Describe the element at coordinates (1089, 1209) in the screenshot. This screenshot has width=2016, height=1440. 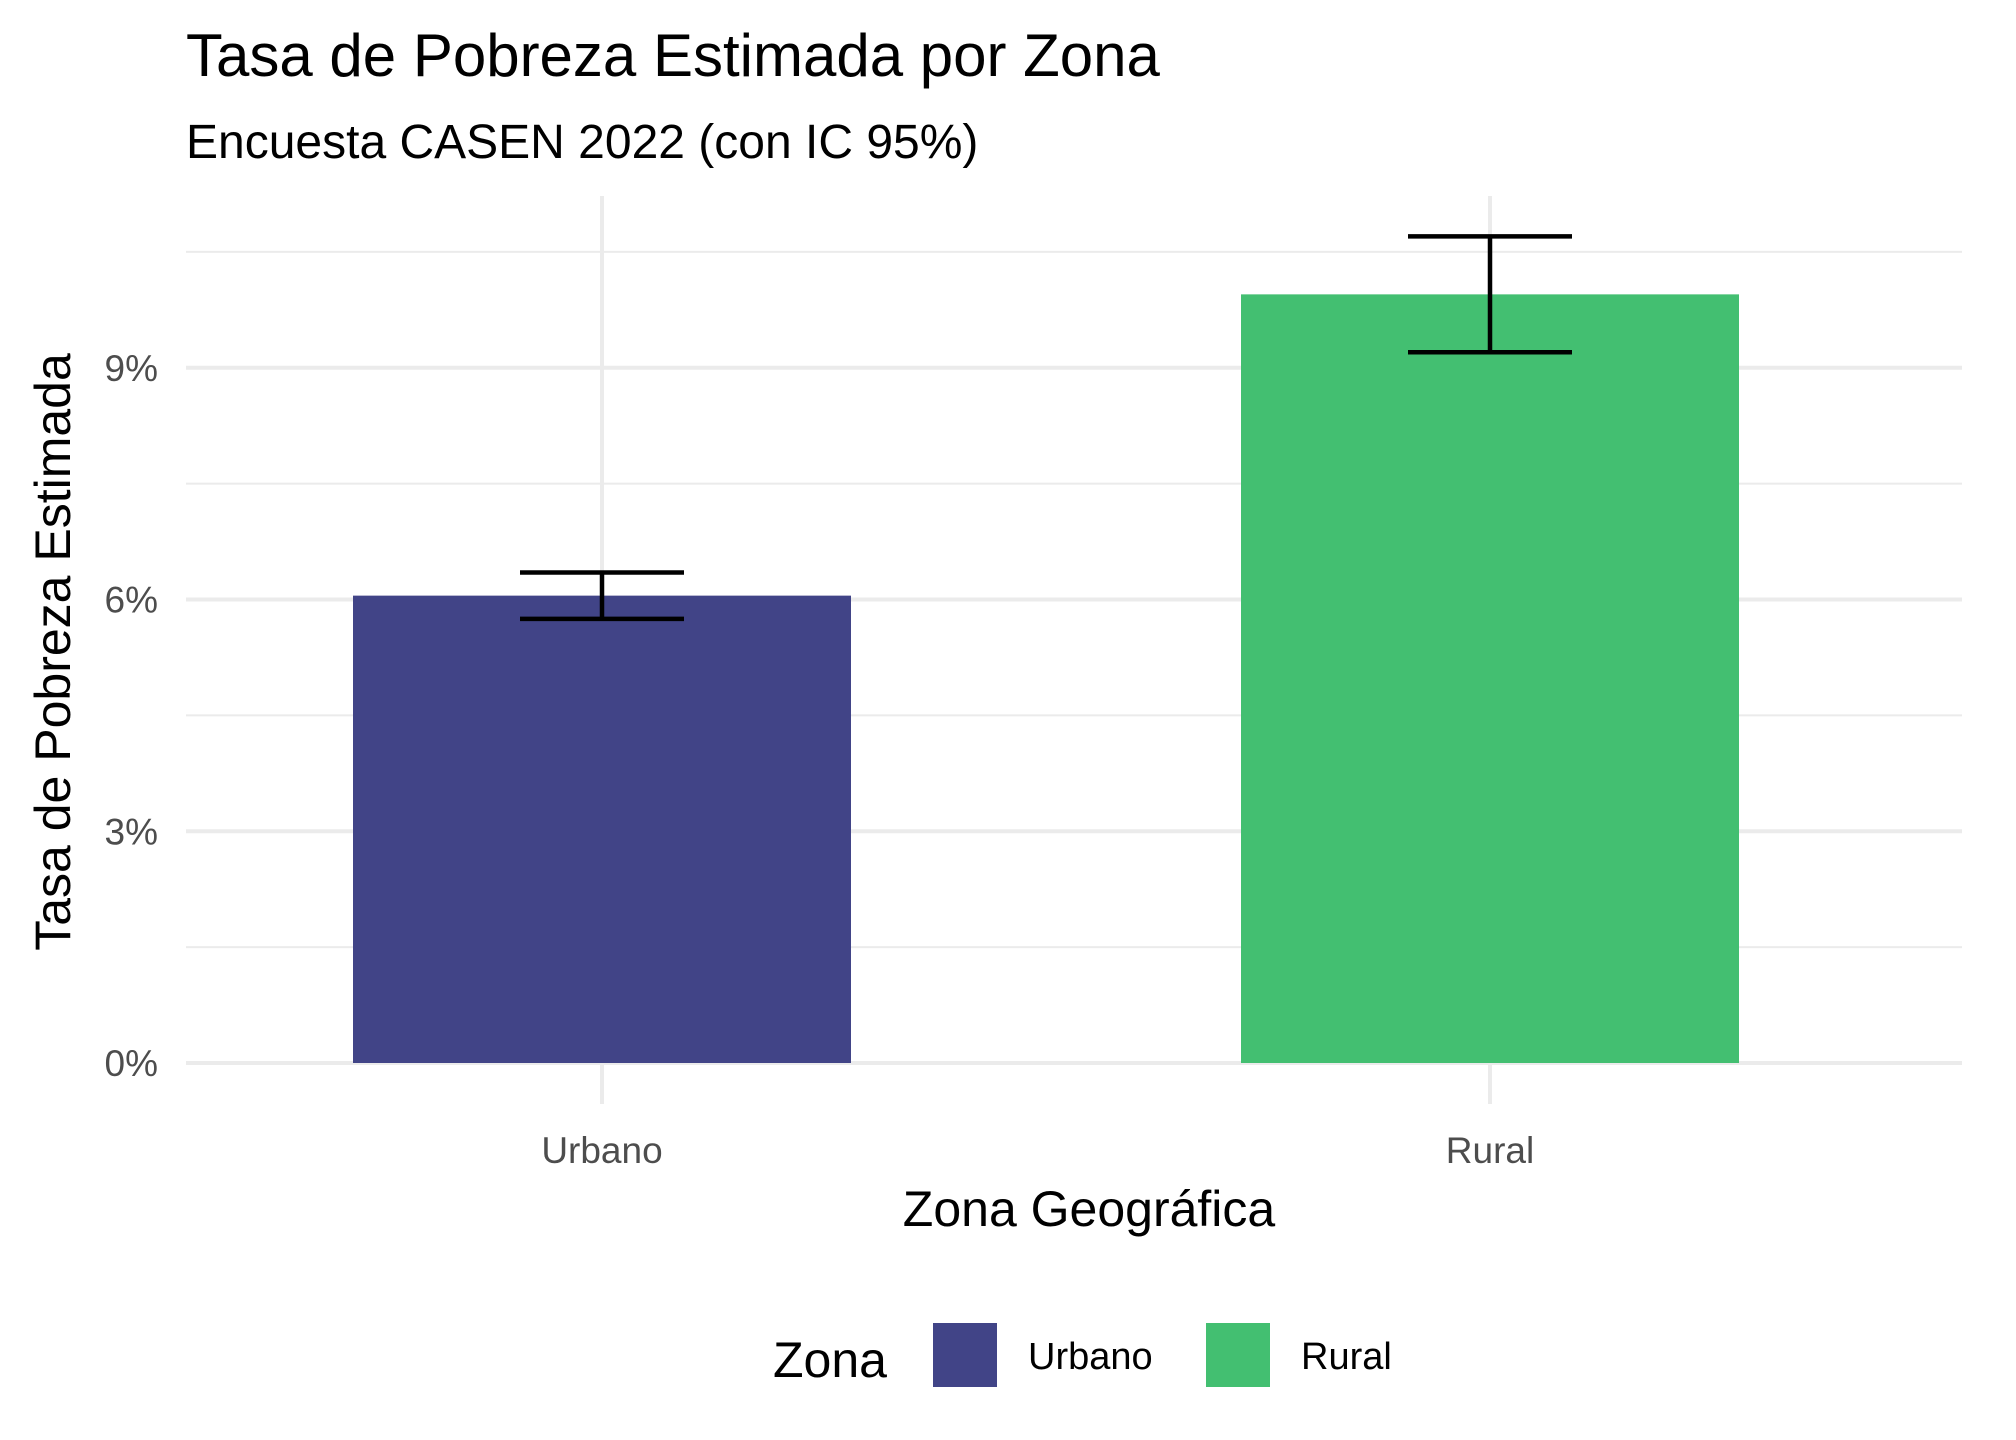
I see `x-axis-title: Zona Geográfica` at that location.